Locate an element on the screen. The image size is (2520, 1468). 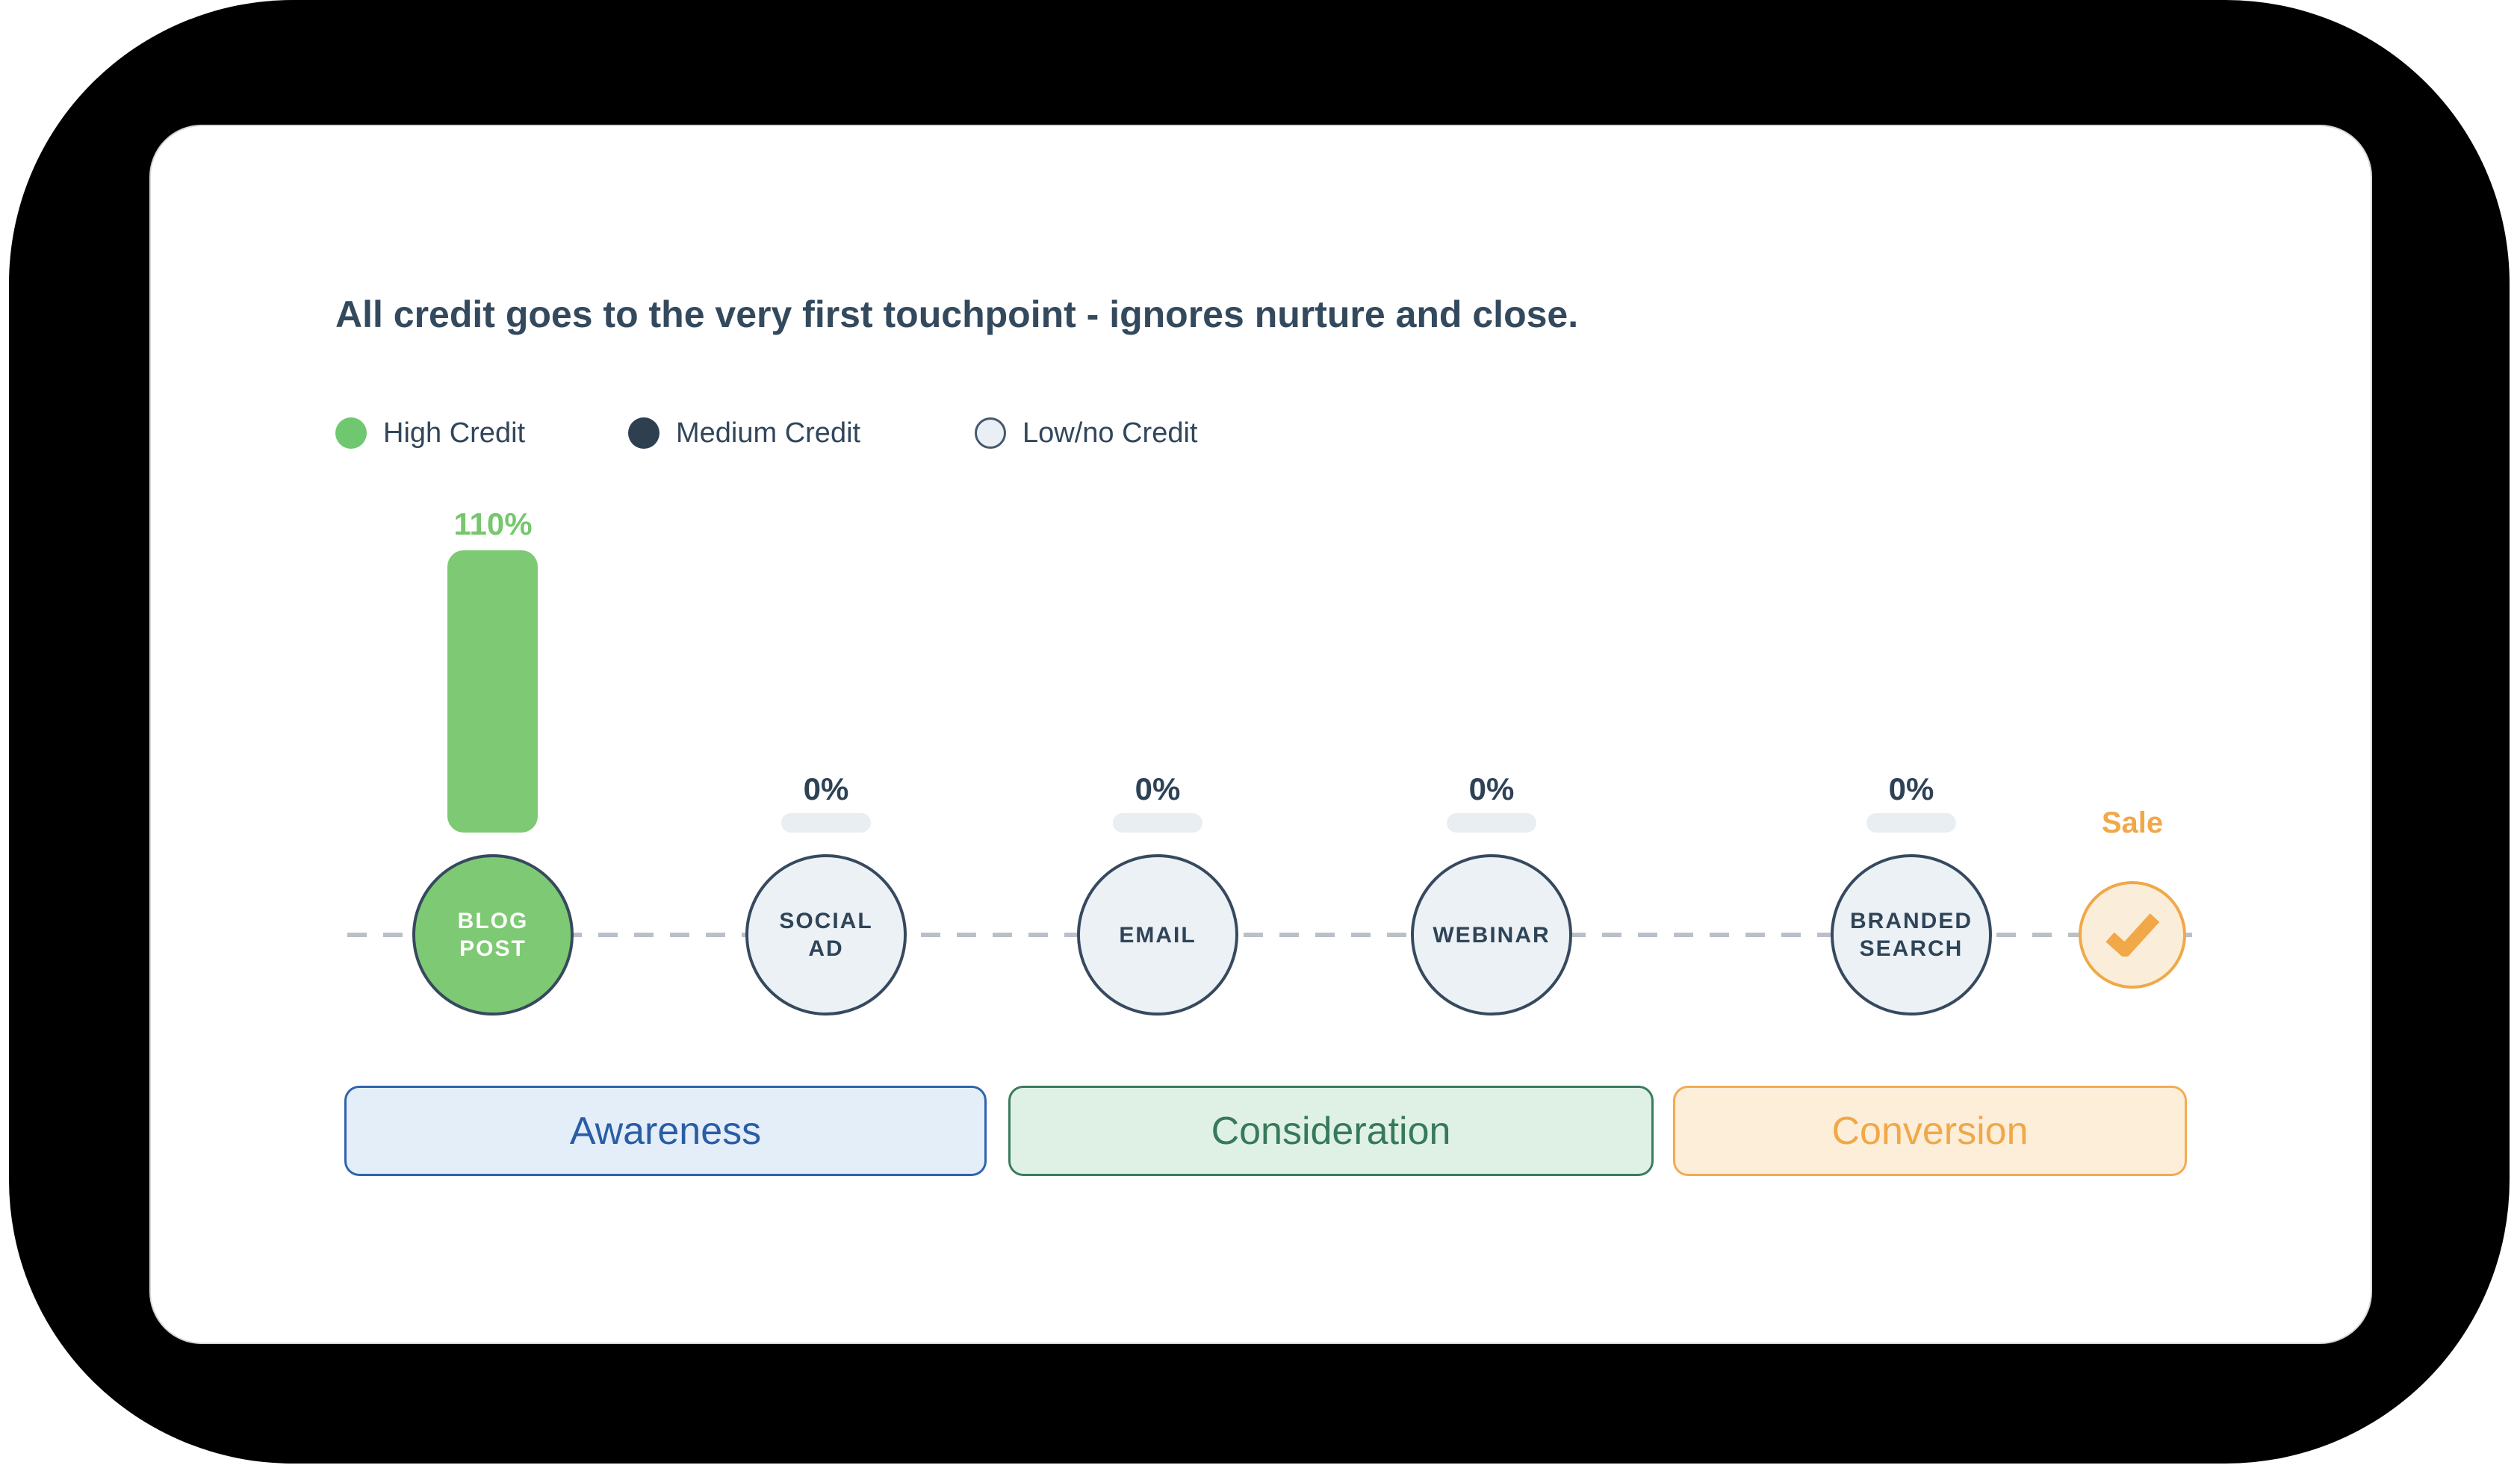
journey-dashed-line is located at coordinates (1269, 935).